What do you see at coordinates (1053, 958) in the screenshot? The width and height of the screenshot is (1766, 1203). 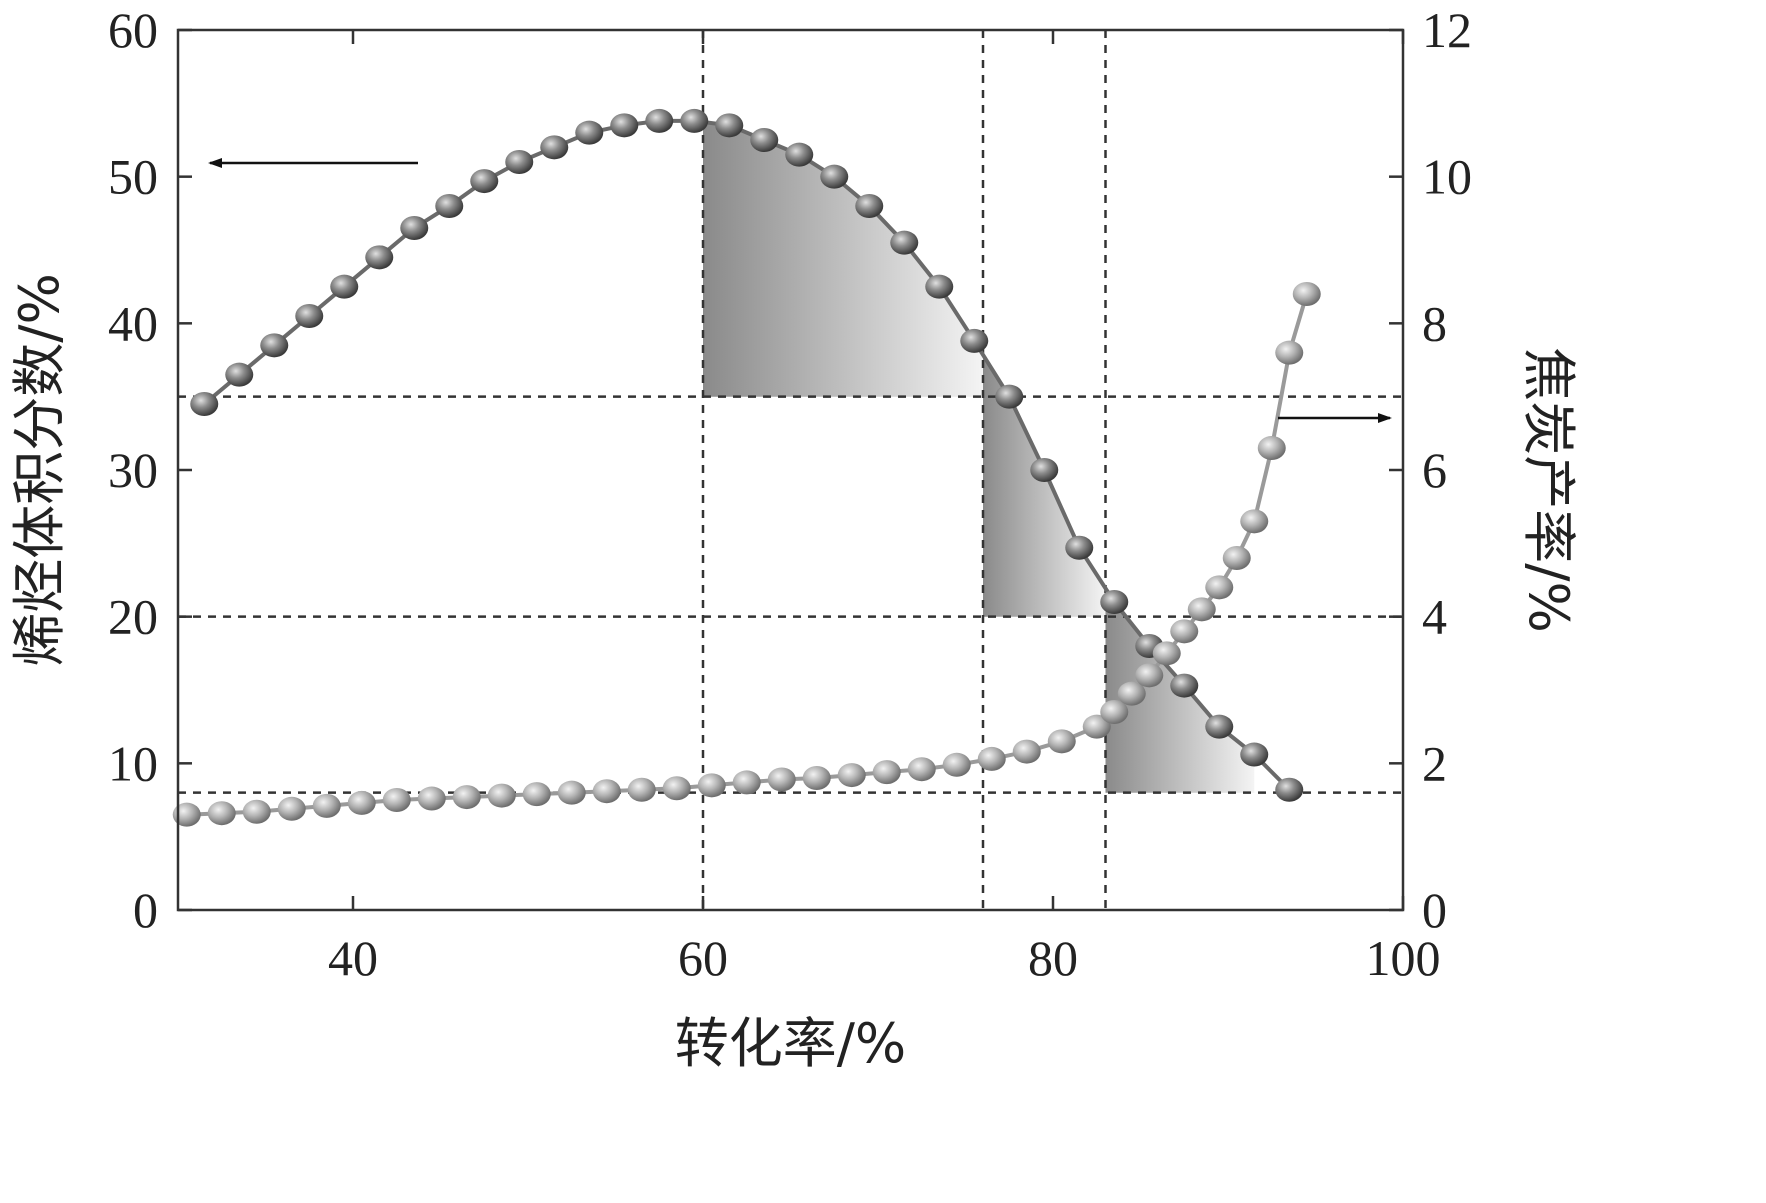 I see `x-tick-label: 80` at bounding box center [1053, 958].